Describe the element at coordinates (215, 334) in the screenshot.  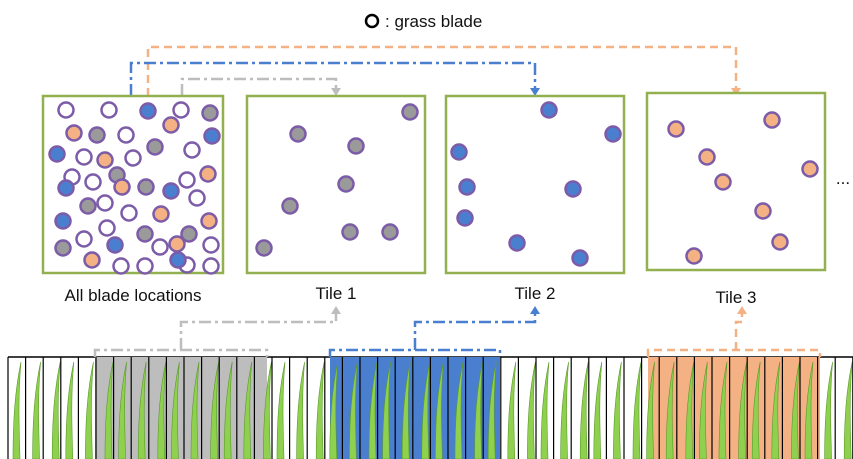
I see `gray-bracket` at that location.